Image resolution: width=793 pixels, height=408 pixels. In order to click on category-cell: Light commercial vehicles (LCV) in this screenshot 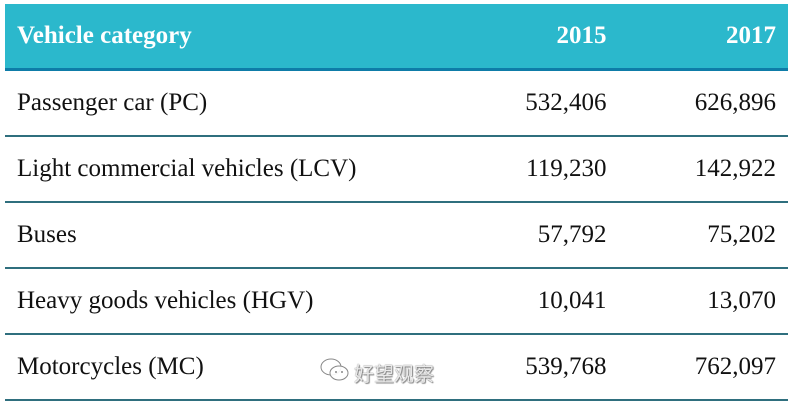, I will do `click(227, 169)`.